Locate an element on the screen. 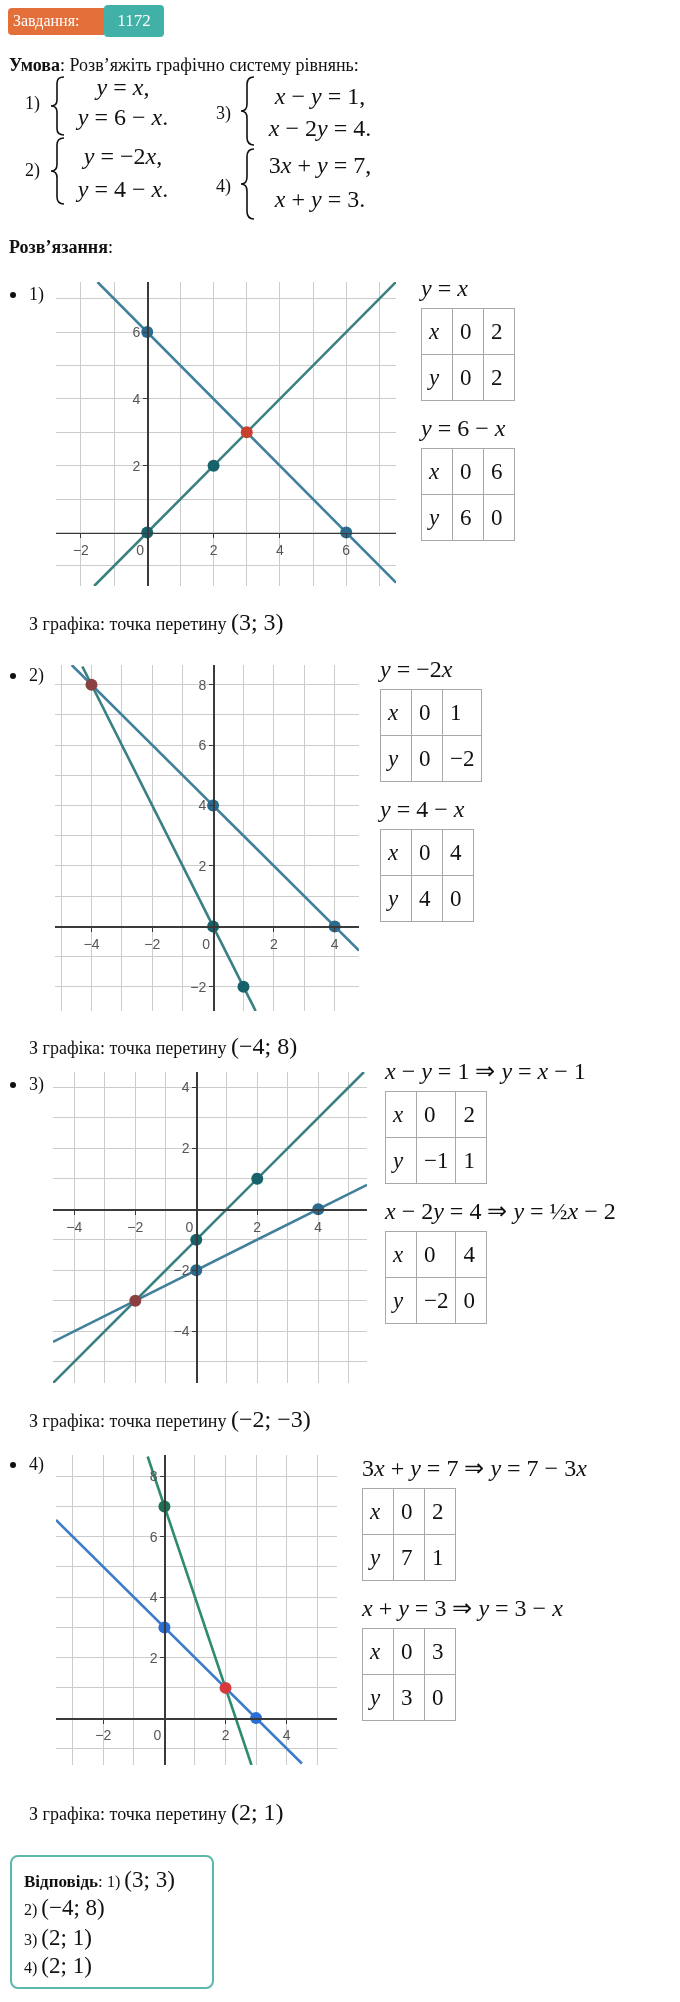 Image resolution: width=680 pixels, height=2002 pixels. text: y = 4 − x. is located at coordinates (123, 188).